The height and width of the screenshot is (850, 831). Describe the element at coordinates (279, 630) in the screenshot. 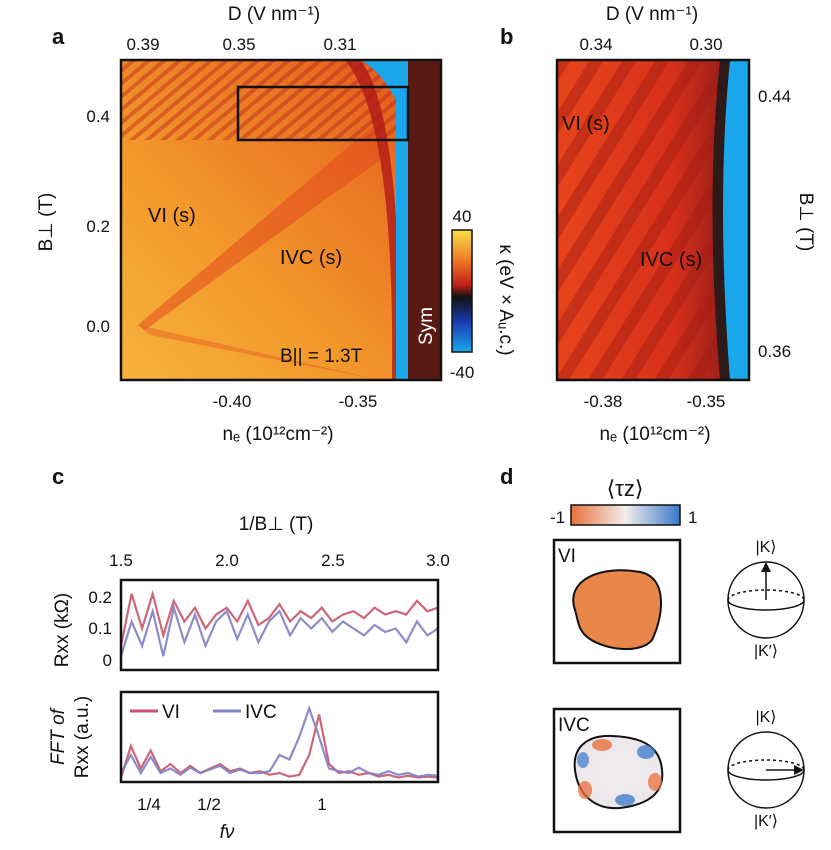

I see `c-upper-series-ivc` at that location.